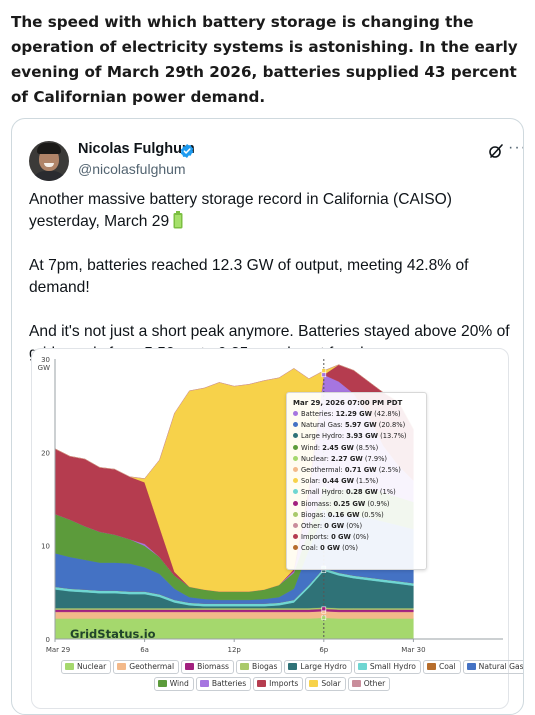  What do you see at coordinates (374, 683) in the screenshot?
I see `legend-label: Other` at bounding box center [374, 683].